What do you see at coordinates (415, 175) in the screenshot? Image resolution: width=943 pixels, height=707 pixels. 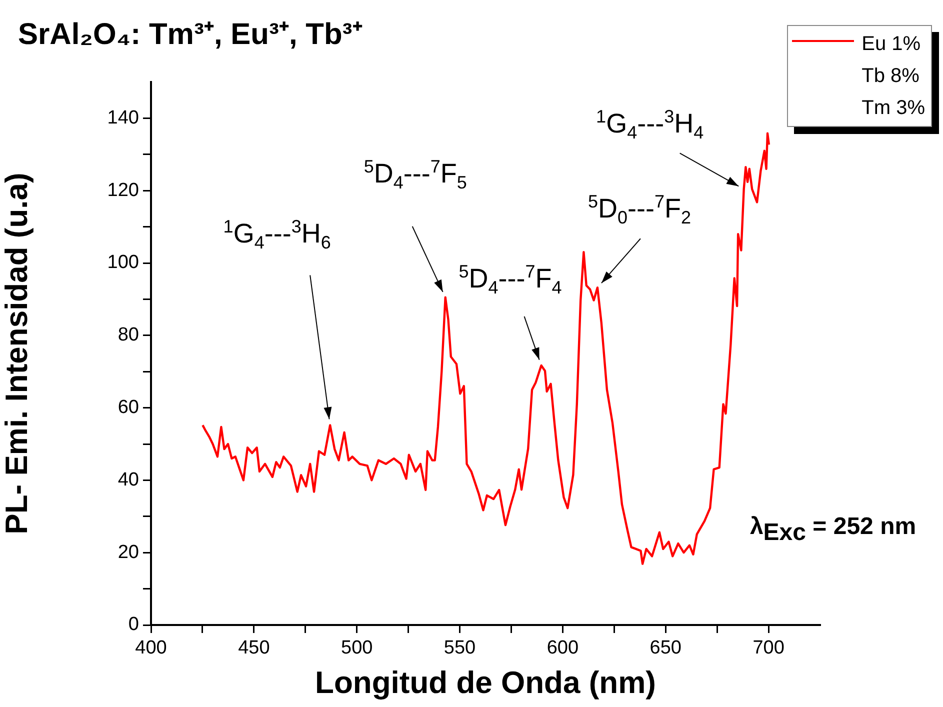 I see `annotation: $^{5}$D$_{4}$---$^{7}$F$_{5}$` at bounding box center [415, 175].